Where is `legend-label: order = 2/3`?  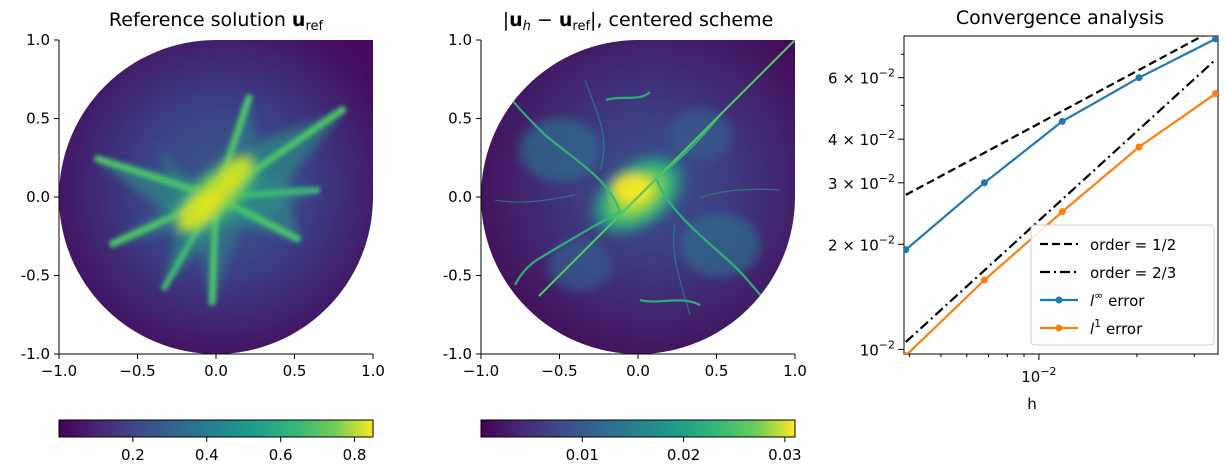
legend-label: order = 2/3 is located at coordinates (1133, 273).